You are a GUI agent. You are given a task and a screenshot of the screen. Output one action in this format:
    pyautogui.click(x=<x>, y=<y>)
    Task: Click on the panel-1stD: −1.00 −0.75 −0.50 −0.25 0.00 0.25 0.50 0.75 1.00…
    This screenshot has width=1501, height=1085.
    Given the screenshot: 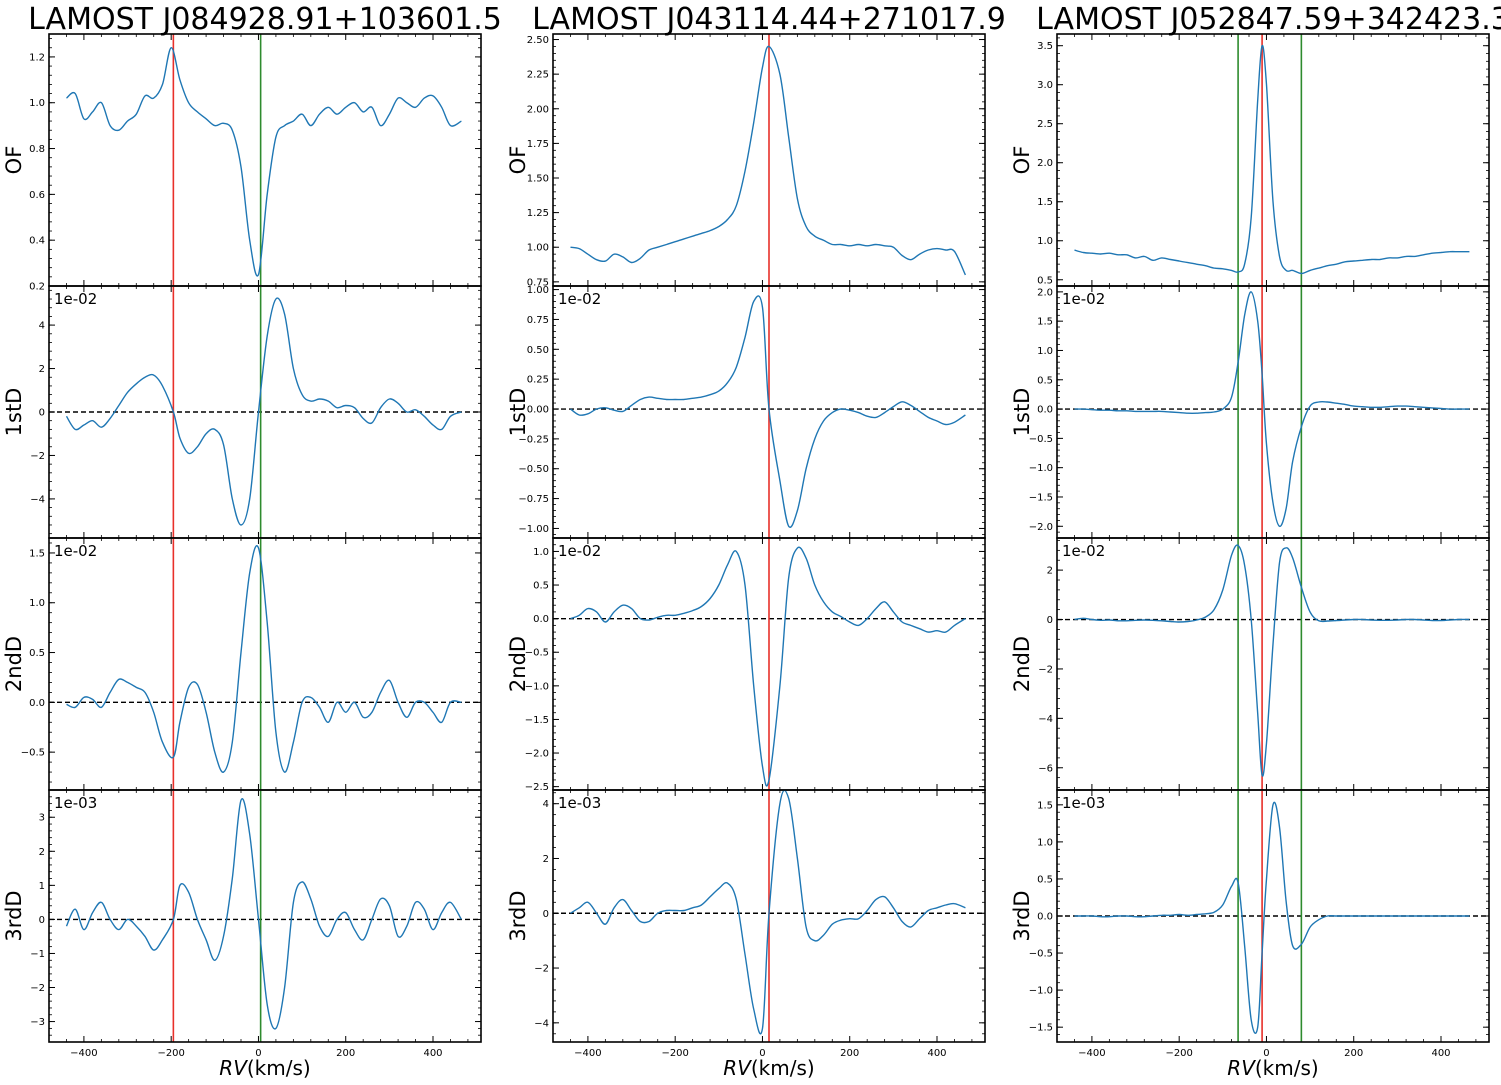 What is the action you would take?
    pyautogui.click(x=746, y=412)
    